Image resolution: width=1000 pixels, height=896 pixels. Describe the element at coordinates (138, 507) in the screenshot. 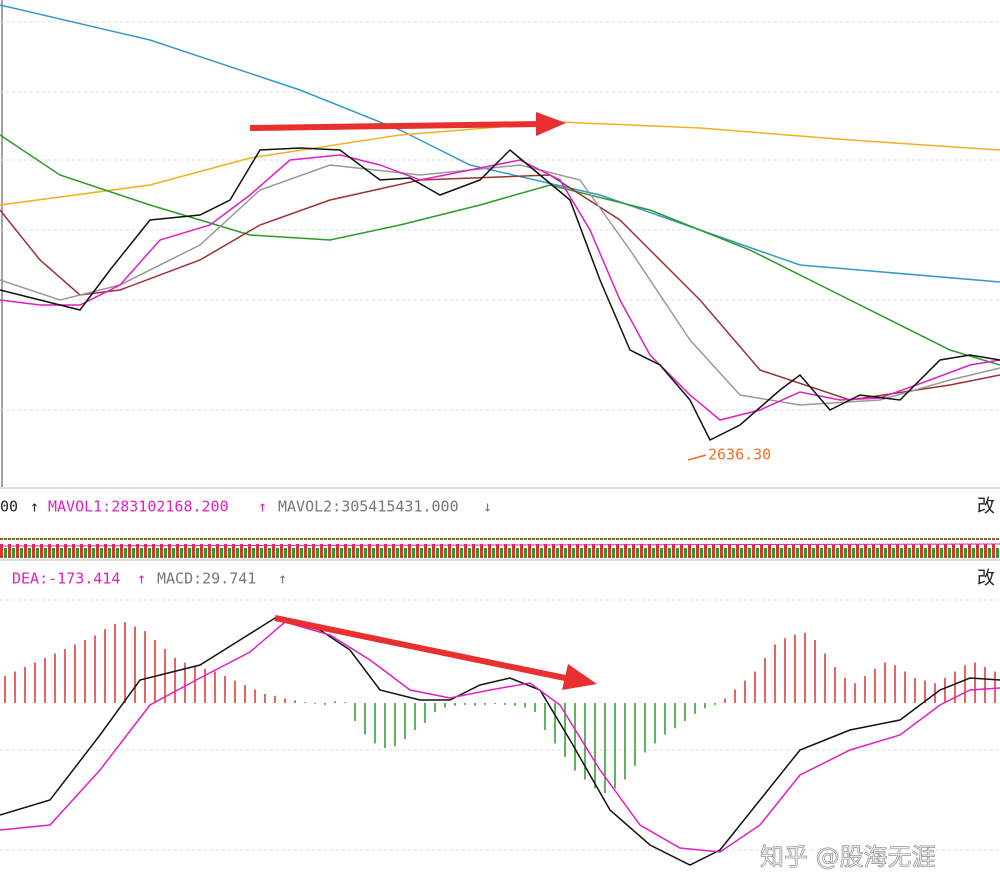

I see `mavol1: MAVOL1:283102168.200` at that location.